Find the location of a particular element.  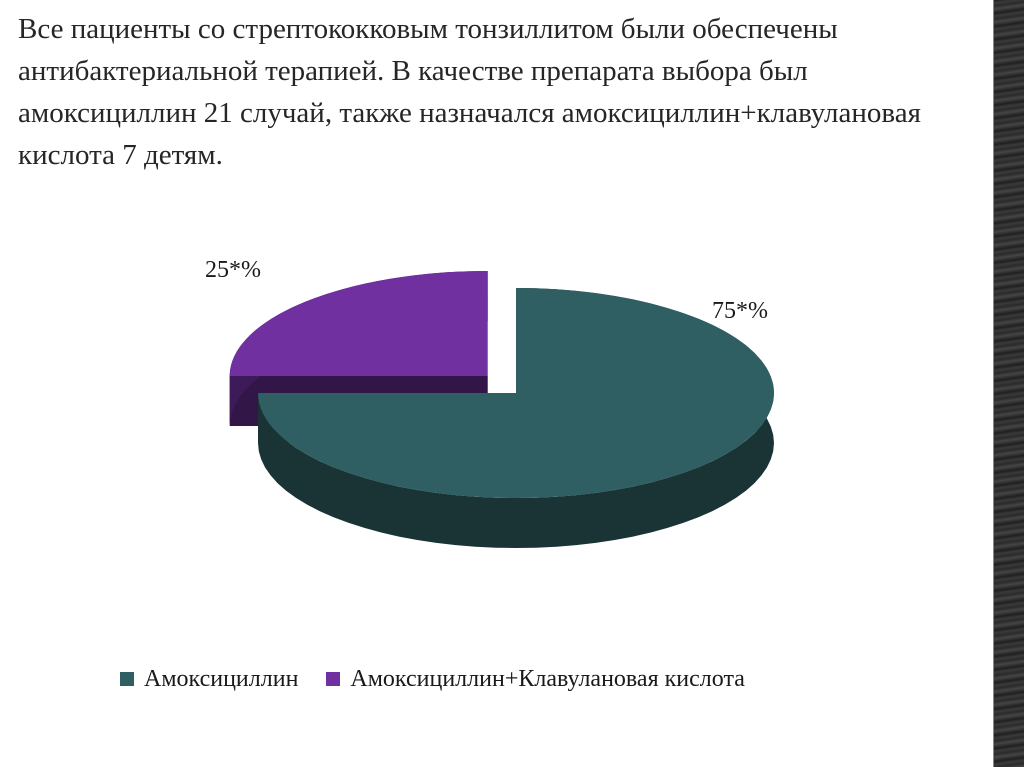

legend-item-amoxicillin: Амоксициллин is located at coordinates (209, 679).